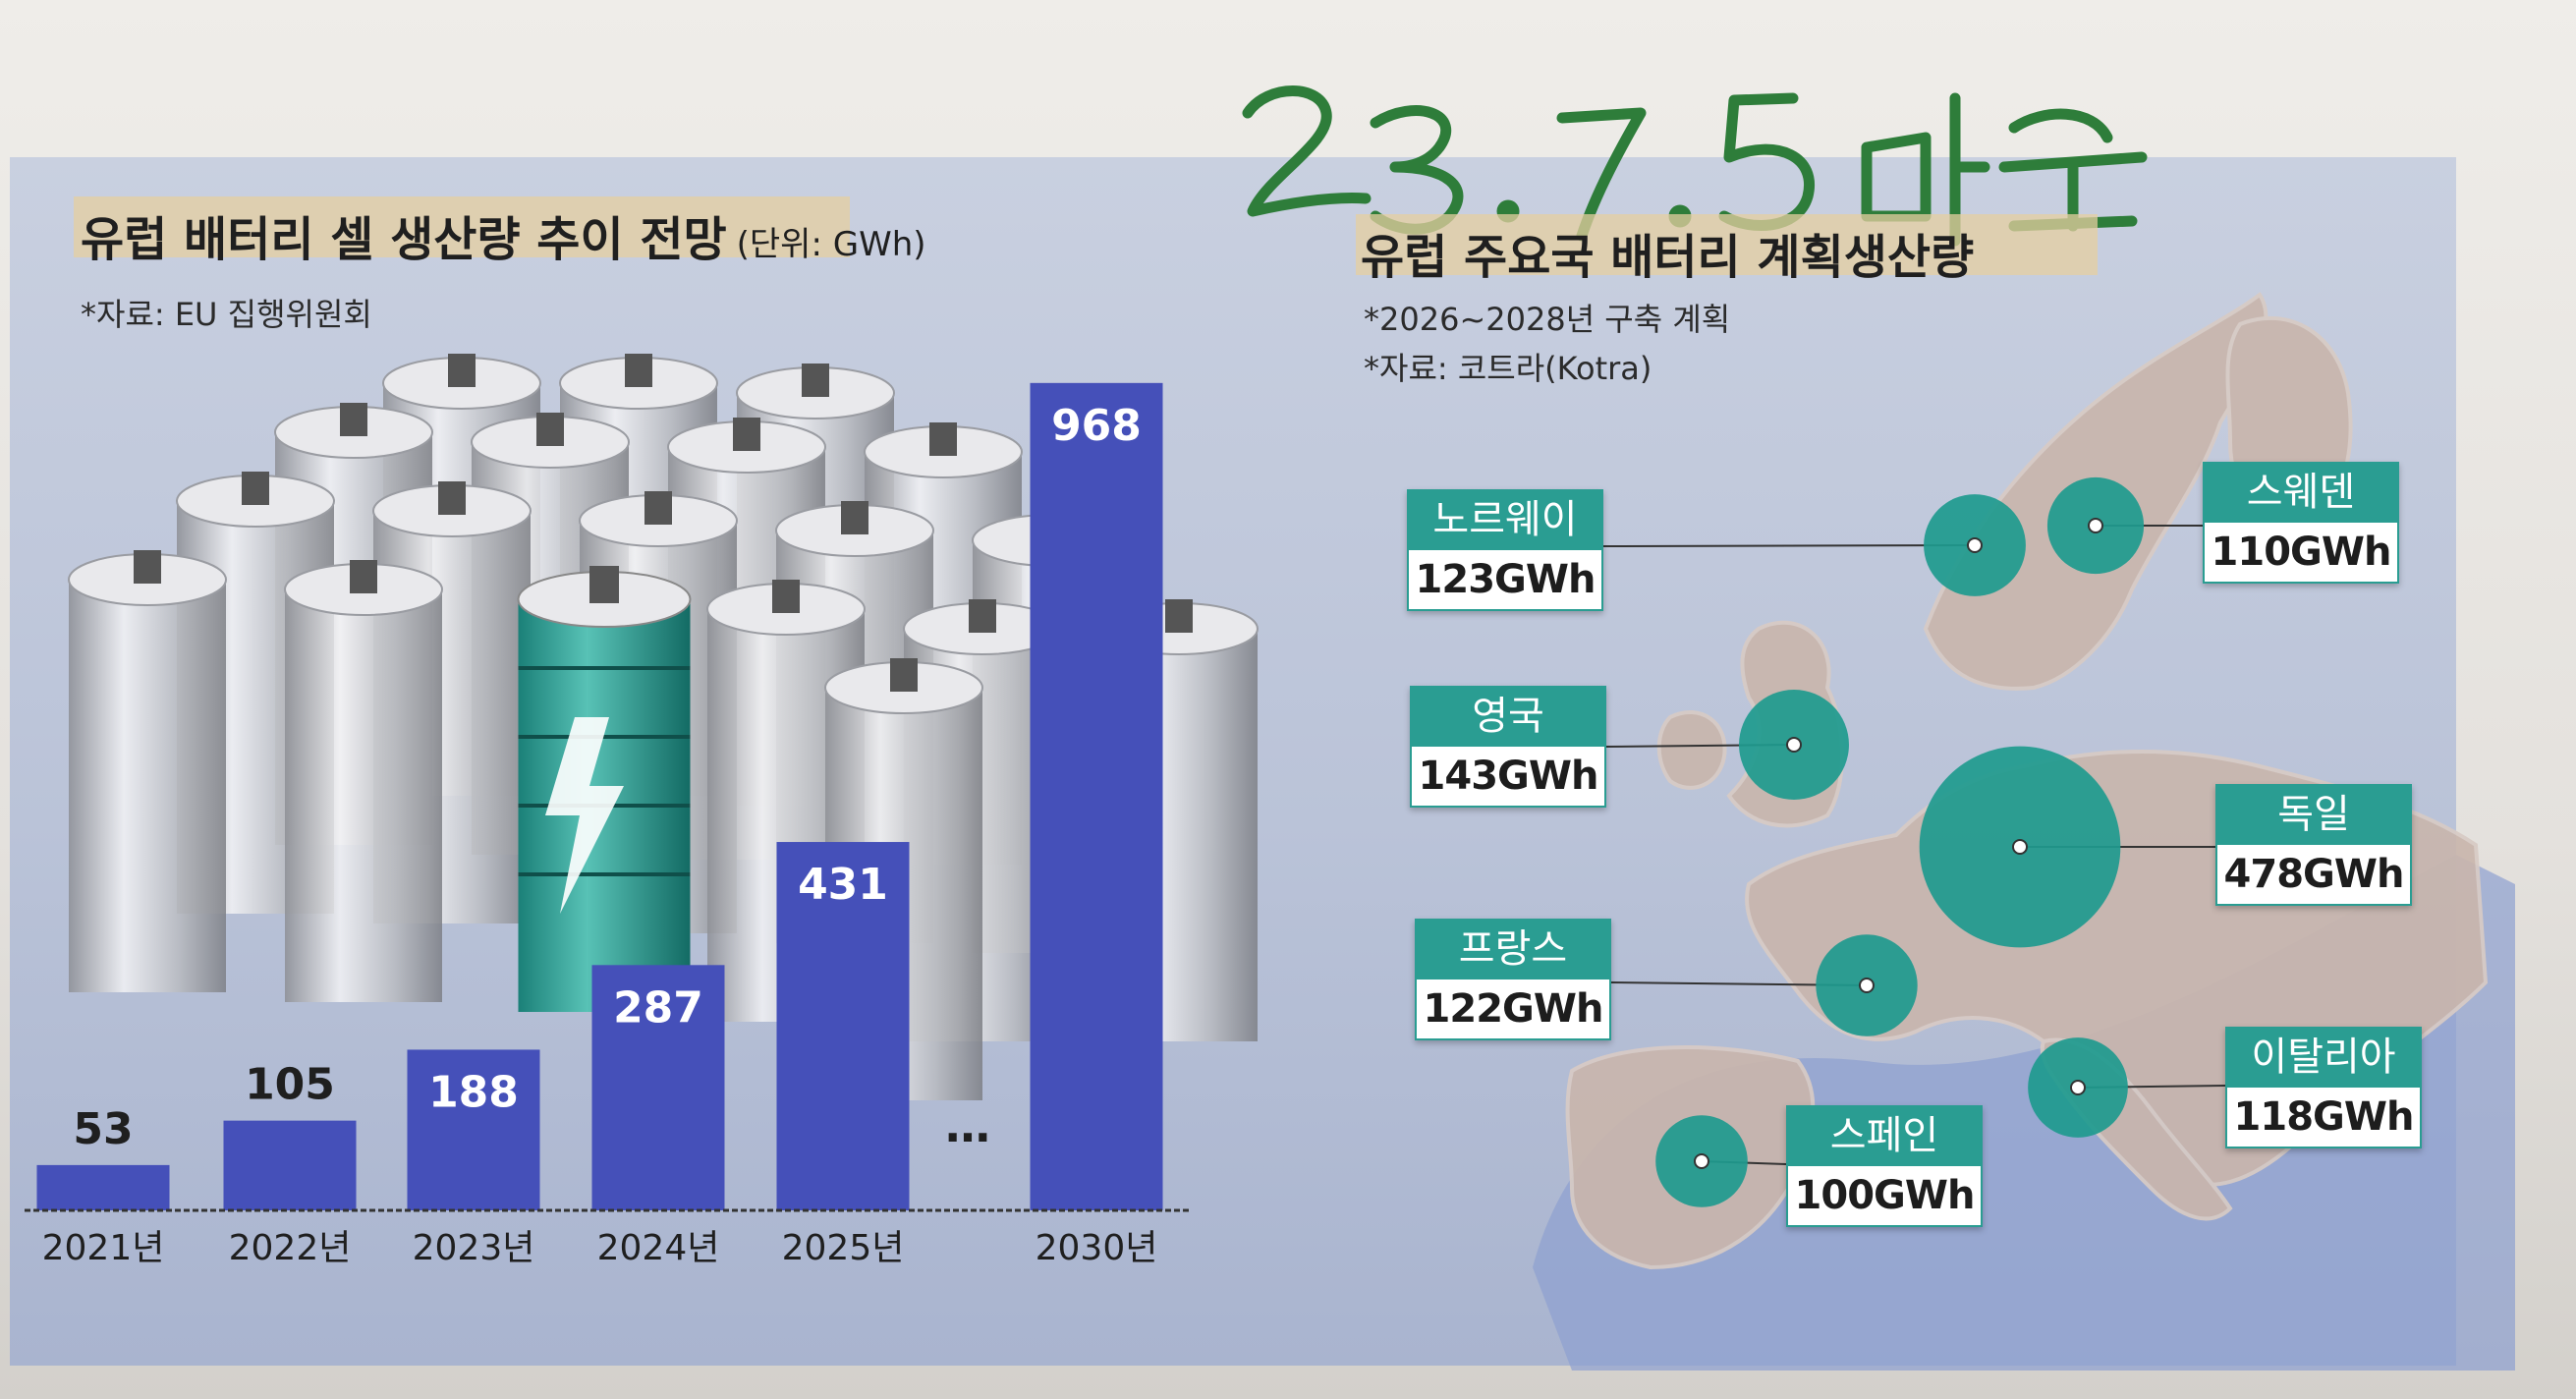  I want to click on country-name: 스페인, so click(1884, 1135).